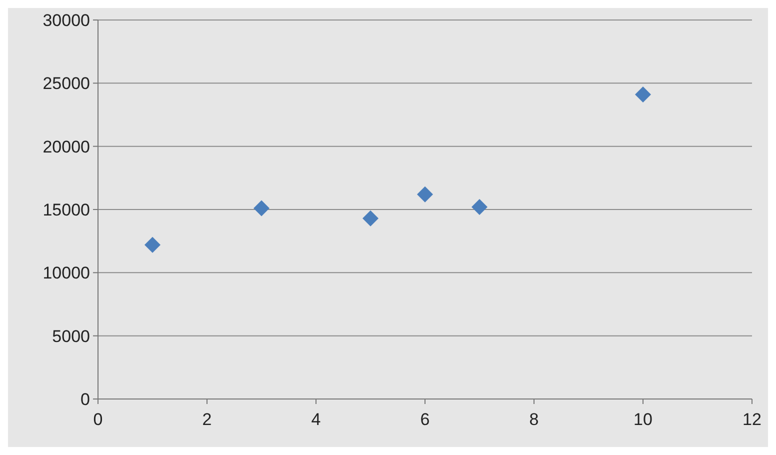 This screenshot has height=455, width=776. I want to click on x-tick-label: 12, so click(752, 419).